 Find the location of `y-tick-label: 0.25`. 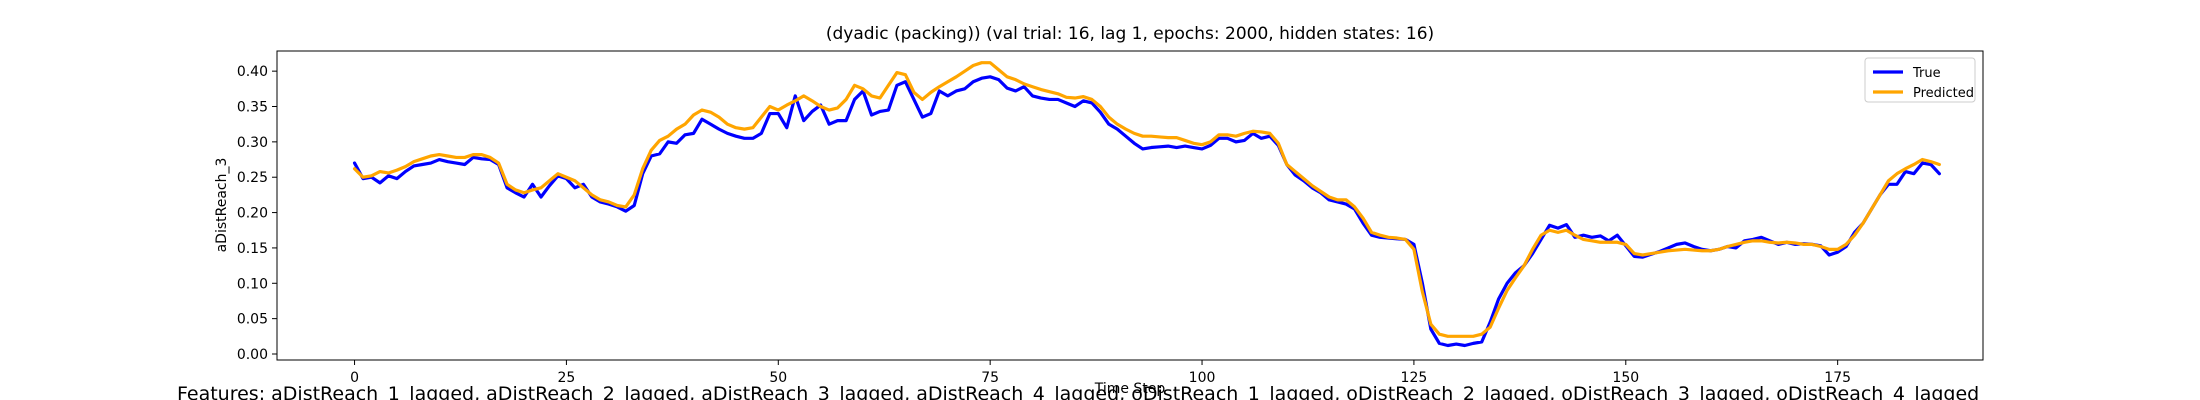

y-tick-label: 0.25 is located at coordinates (252, 178).